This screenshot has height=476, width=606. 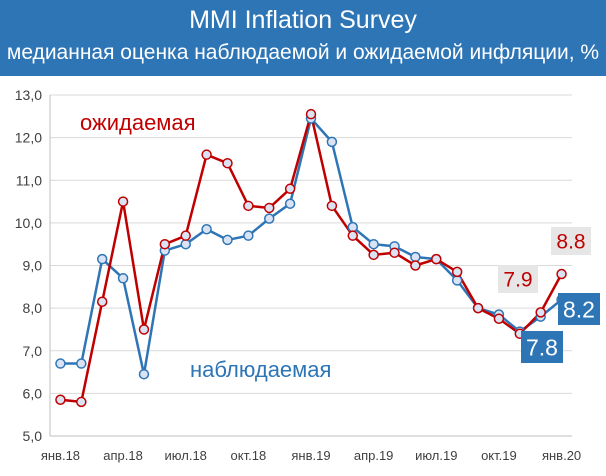 I want to click on expected-oct19-label-box, so click(x=518, y=279).